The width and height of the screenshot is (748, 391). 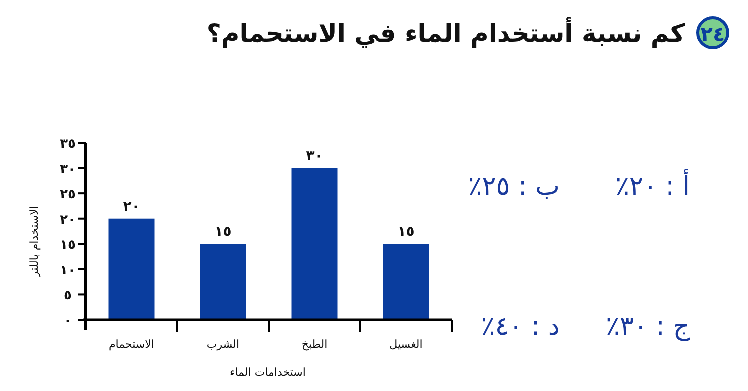 I want to click on text: د : ٤٠٪, so click(x=520, y=327).